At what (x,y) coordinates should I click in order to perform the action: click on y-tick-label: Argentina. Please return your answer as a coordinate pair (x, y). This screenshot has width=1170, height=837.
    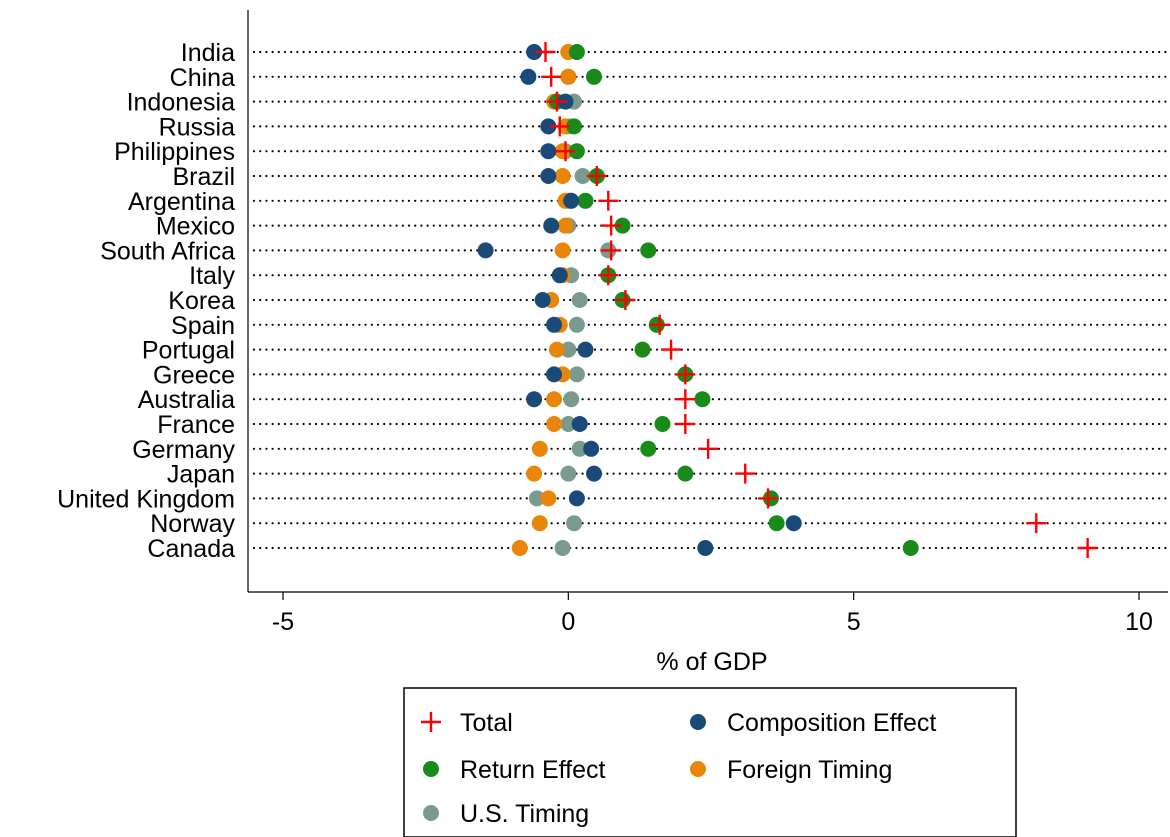
    Looking at the image, I should click on (181, 202).